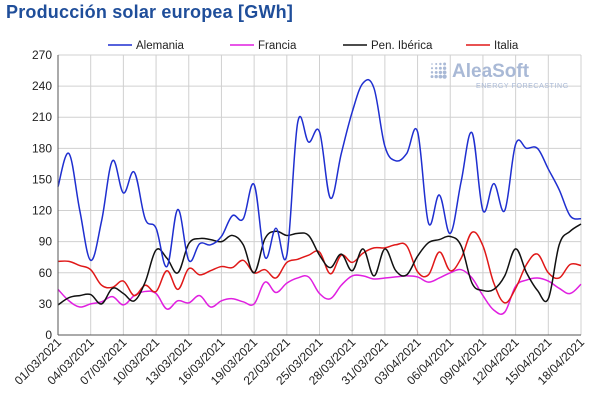 Image resolution: width=600 pixels, height=418 pixels. Describe the element at coordinates (522, 86) in the screenshot. I see `logo-sub-text: ENERGY FORECASTING` at that location.